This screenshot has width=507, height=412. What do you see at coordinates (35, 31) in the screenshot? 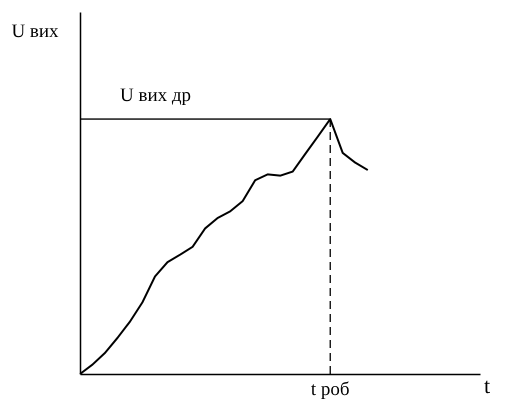
I see `y-axis-title: U вих` at bounding box center [35, 31].